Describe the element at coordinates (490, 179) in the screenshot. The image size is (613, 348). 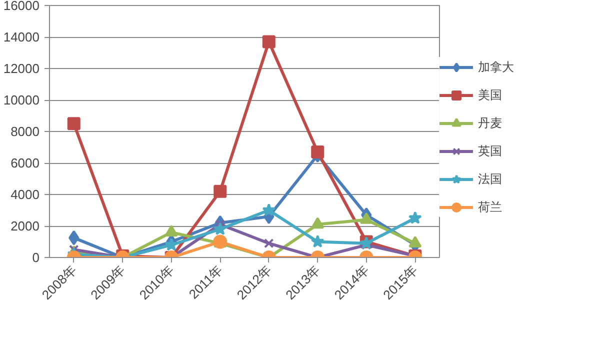
I see `legend-label: 法国` at that location.